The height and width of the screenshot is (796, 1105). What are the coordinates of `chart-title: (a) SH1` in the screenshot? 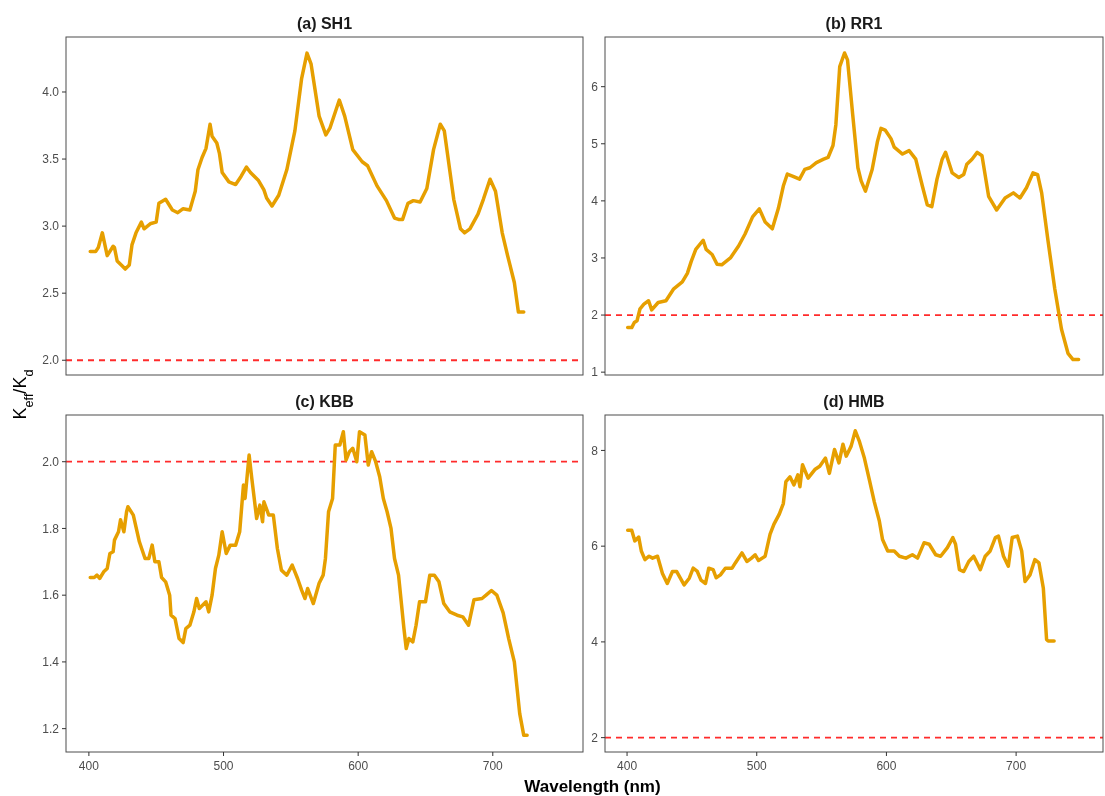 It's located at (324, 23).